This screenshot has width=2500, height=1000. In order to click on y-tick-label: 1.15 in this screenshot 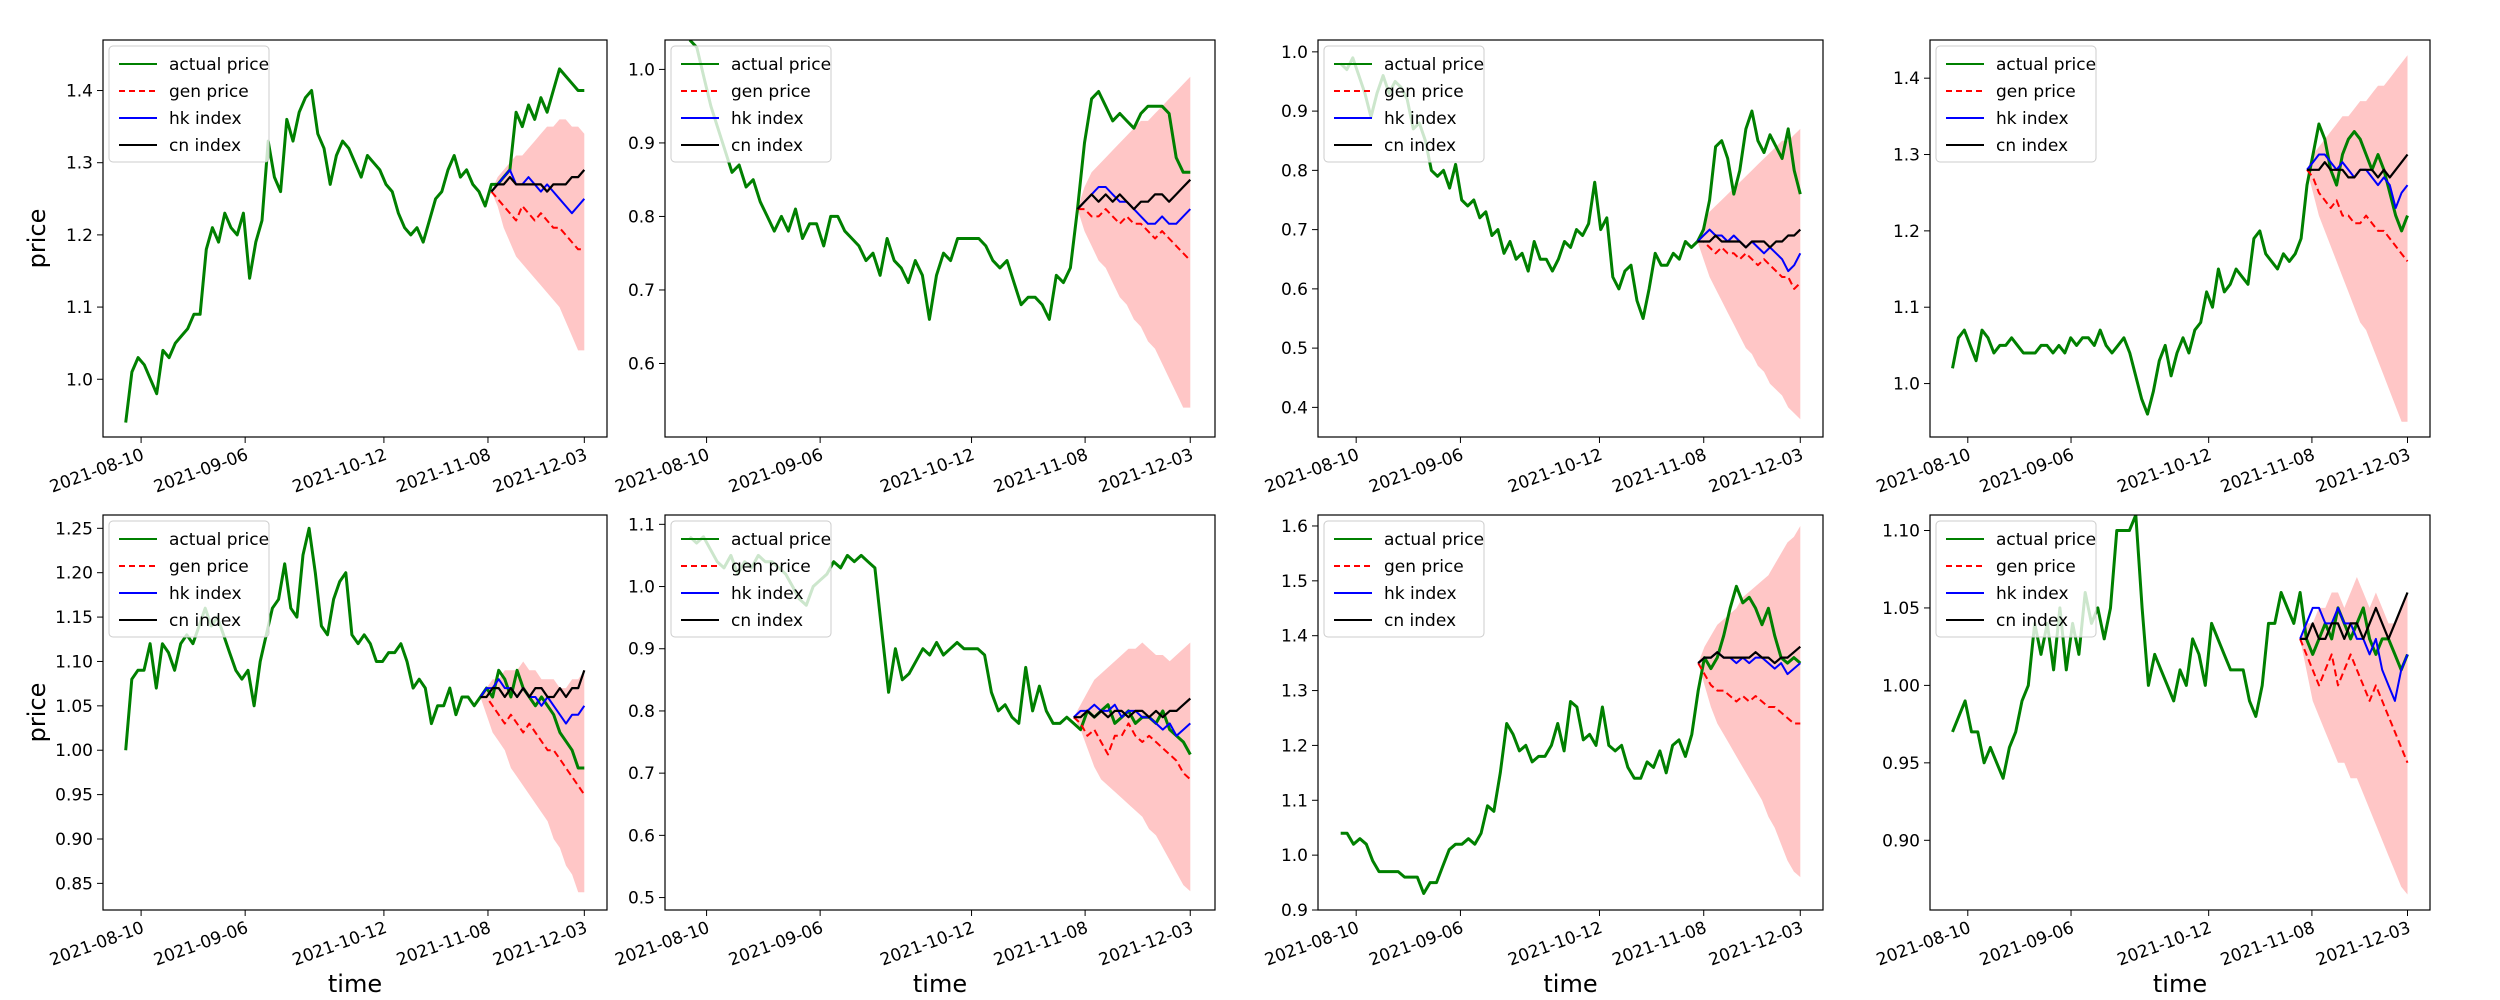, I will do `click(74, 618)`.